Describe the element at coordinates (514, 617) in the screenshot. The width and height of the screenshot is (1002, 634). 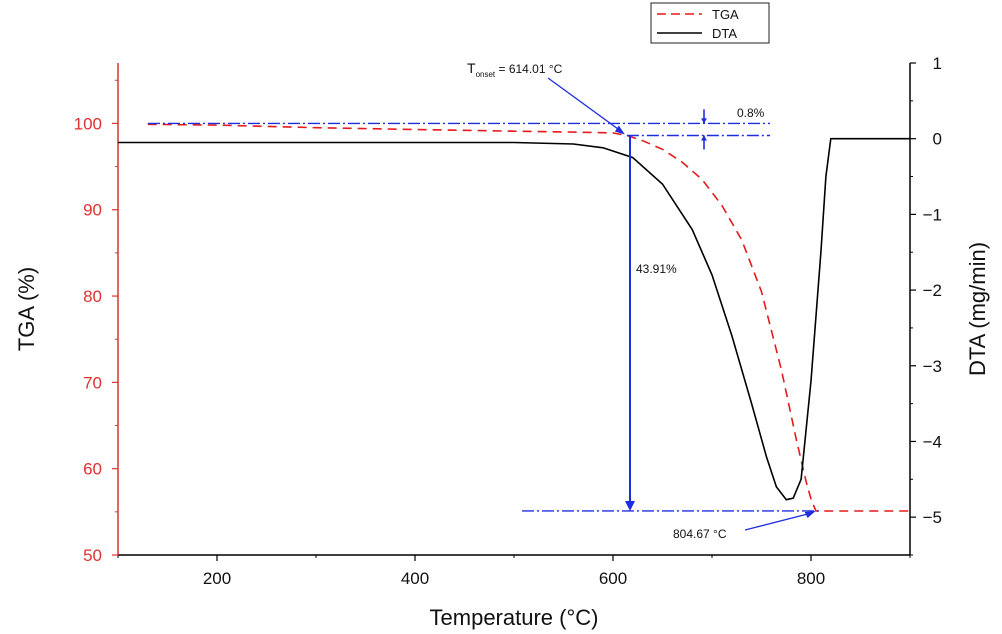
I see `x-axis-title: Temperature (°C)` at that location.